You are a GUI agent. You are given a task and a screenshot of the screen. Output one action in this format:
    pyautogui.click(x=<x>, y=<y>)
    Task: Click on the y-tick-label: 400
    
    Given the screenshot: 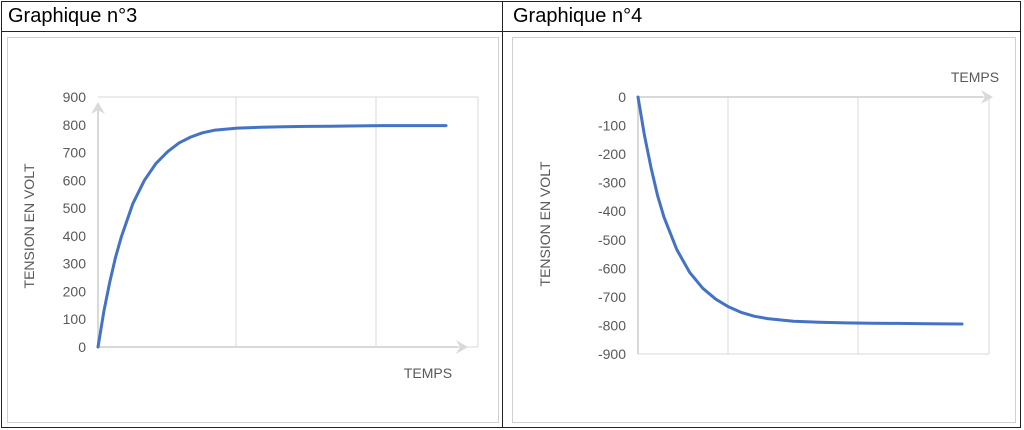 What is the action you would take?
    pyautogui.click(x=75, y=236)
    